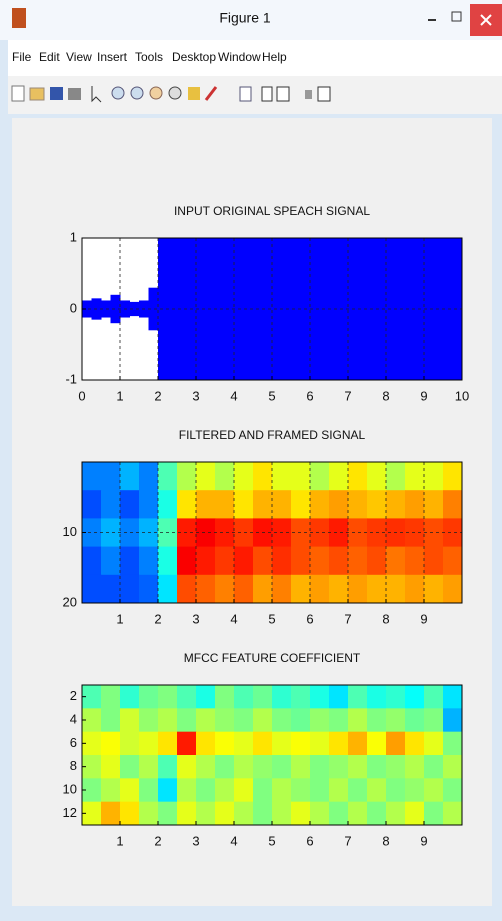 This screenshot has width=502, height=921. Describe the element at coordinates (308, 94) in the screenshot. I see `tool-hide` at that location.